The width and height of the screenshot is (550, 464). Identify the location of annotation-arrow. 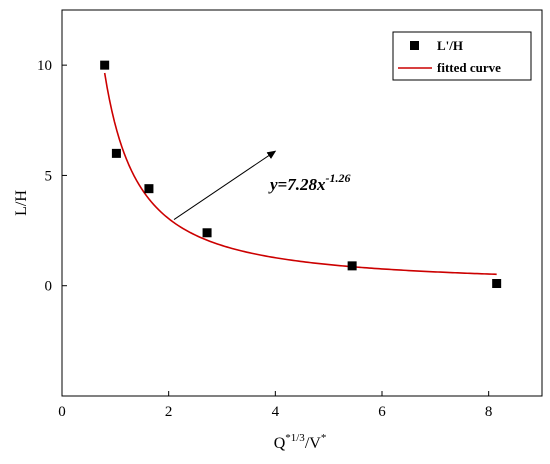
(225, 185).